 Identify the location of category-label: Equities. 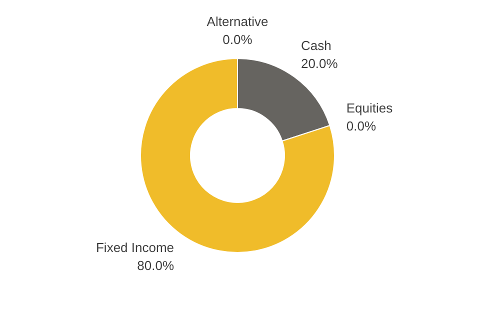
(369, 108).